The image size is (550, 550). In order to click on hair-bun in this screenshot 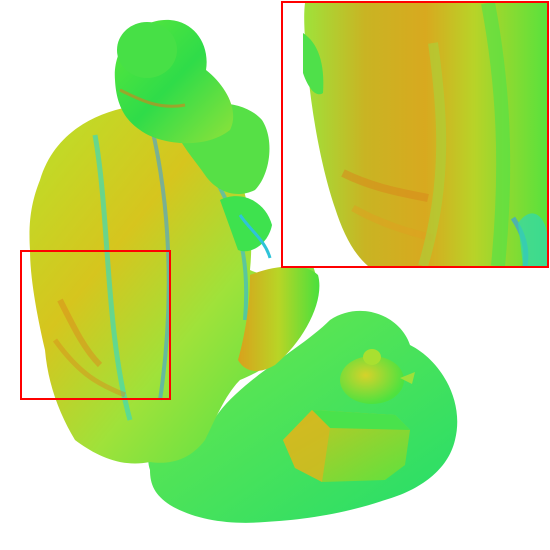, I will do `click(147, 50)`.